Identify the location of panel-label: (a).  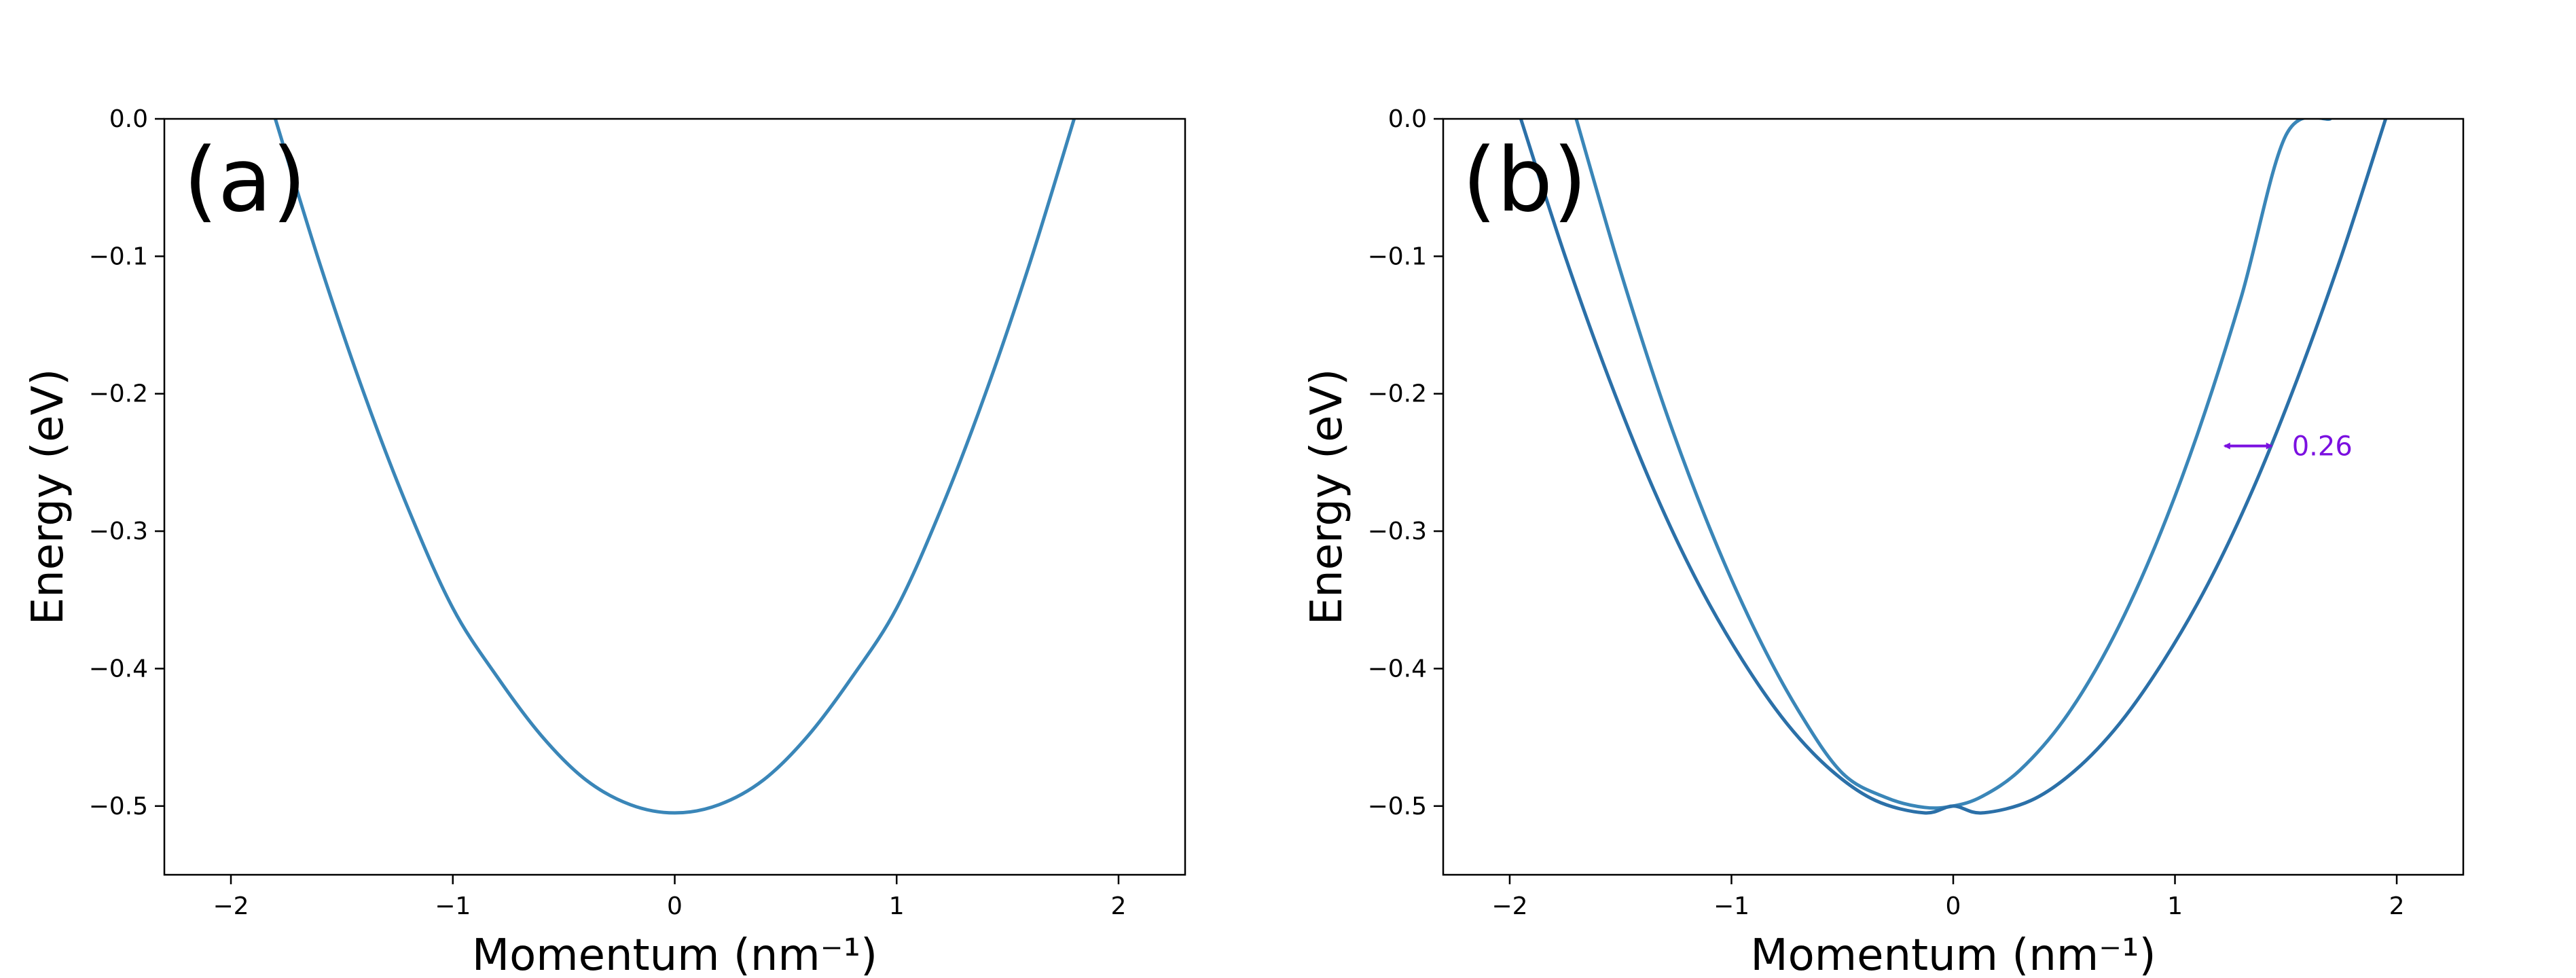
(244, 180).